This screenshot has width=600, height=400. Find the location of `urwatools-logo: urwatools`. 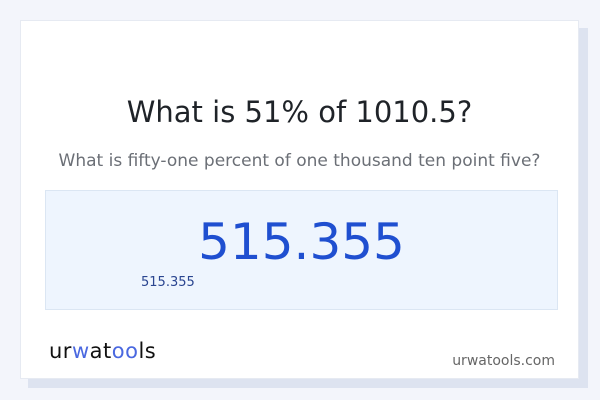

urwatools-logo: urwatools is located at coordinates (102, 351).